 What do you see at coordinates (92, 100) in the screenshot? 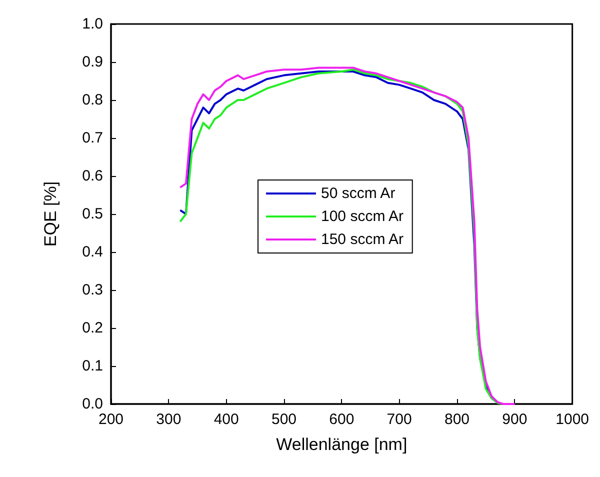
I see `y-tick-label: 0.8` at bounding box center [92, 100].